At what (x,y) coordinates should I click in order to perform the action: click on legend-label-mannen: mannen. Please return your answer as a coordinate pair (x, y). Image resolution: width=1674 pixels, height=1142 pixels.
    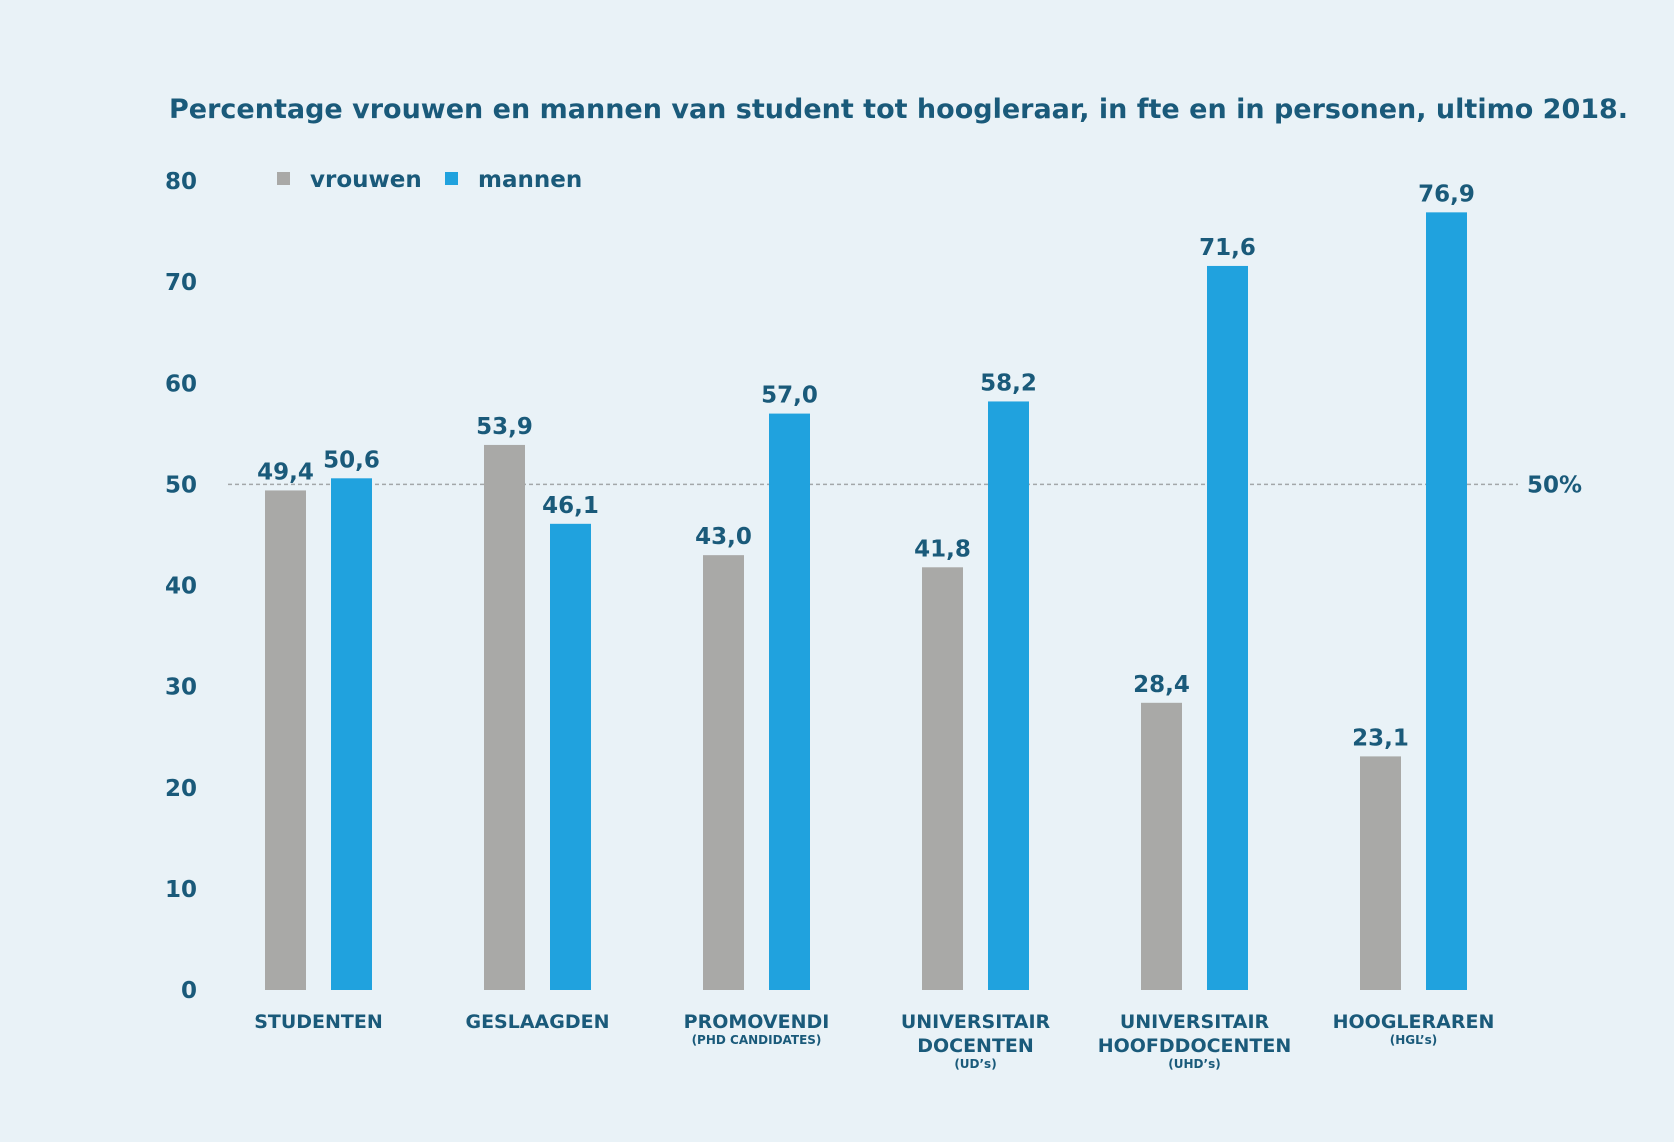
    Looking at the image, I should click on (530, 180).